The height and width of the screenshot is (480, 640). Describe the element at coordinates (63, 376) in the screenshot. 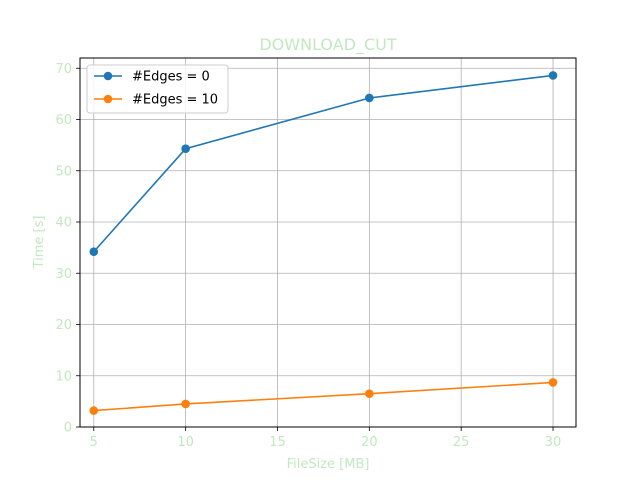

I see `y-tick-label: 10` at that location.